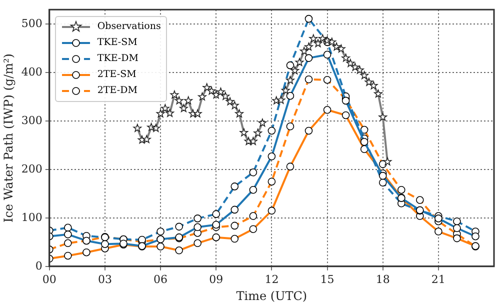 This screenshot has width=500, height=304. What do you see at coordinates (31, 120) in the screenshot?
I see `y-tick-label: 300` at bounding box center [31, 120].